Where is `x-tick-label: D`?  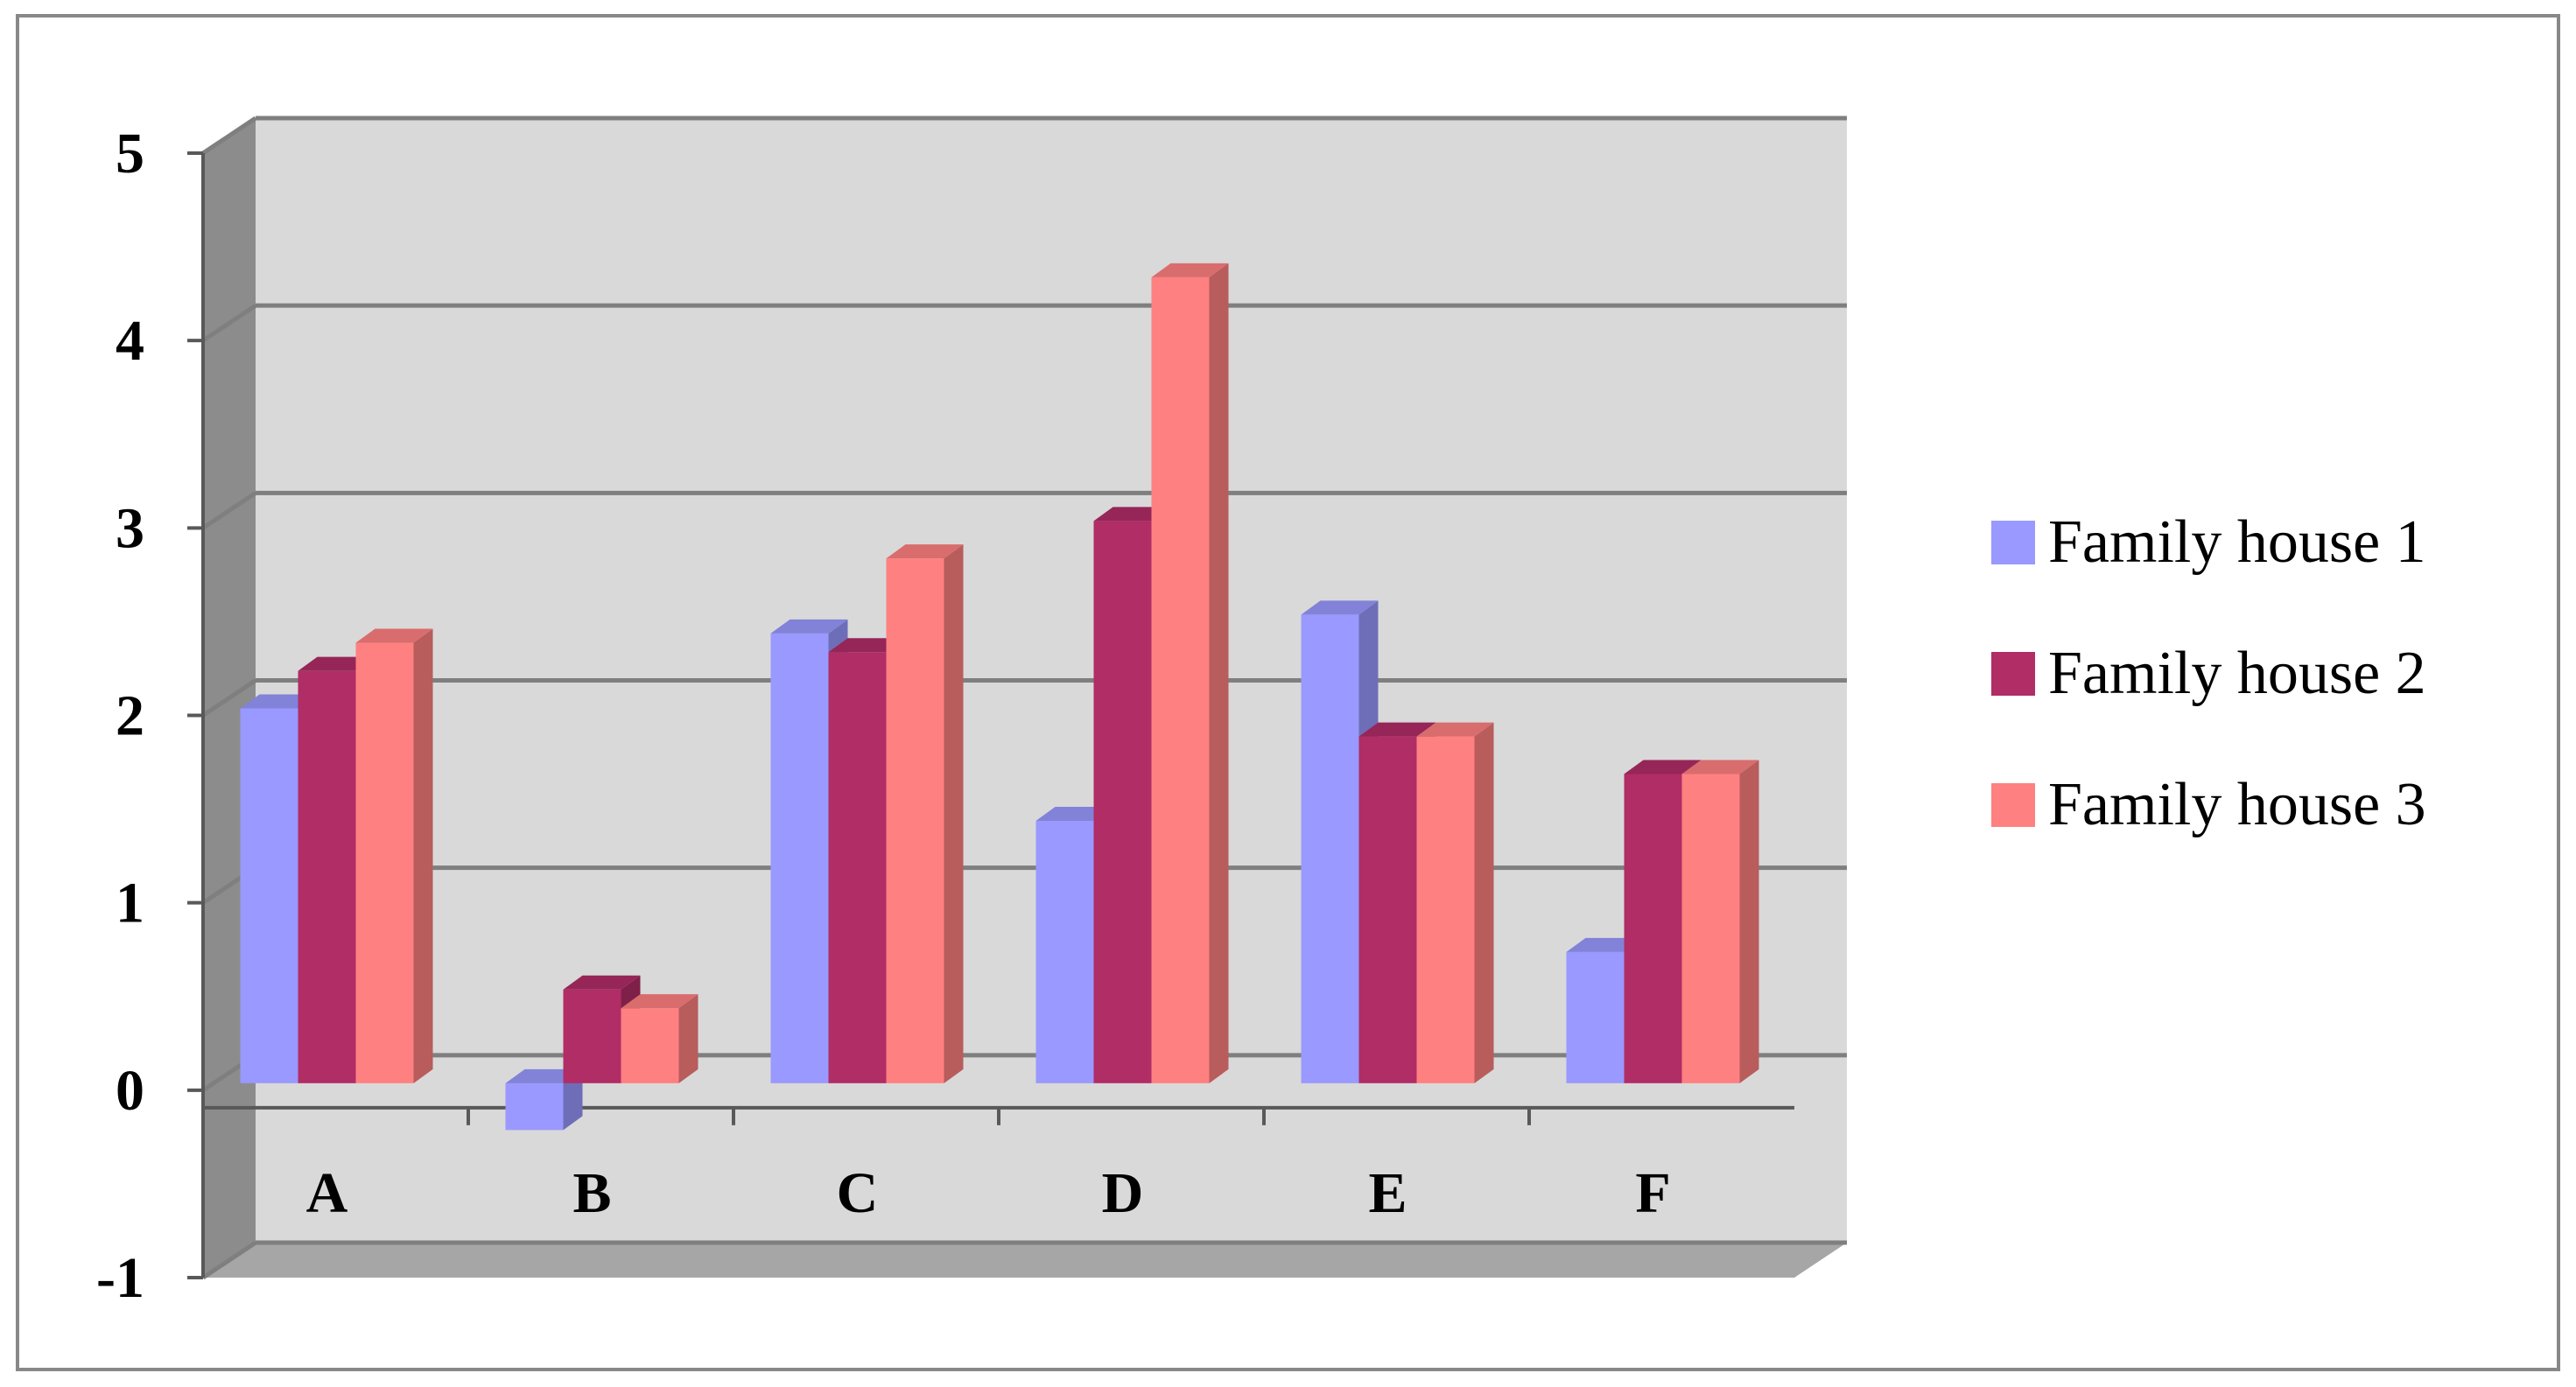 x-tick-label: D is located at coordinates (1123, 1193).